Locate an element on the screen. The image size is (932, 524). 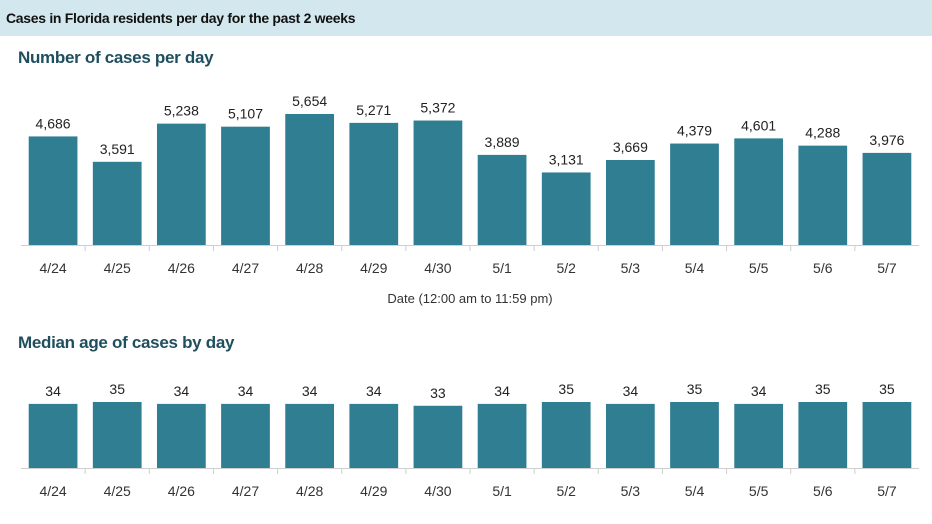
data-label: 5,654 is located at coordinates (309, 101).